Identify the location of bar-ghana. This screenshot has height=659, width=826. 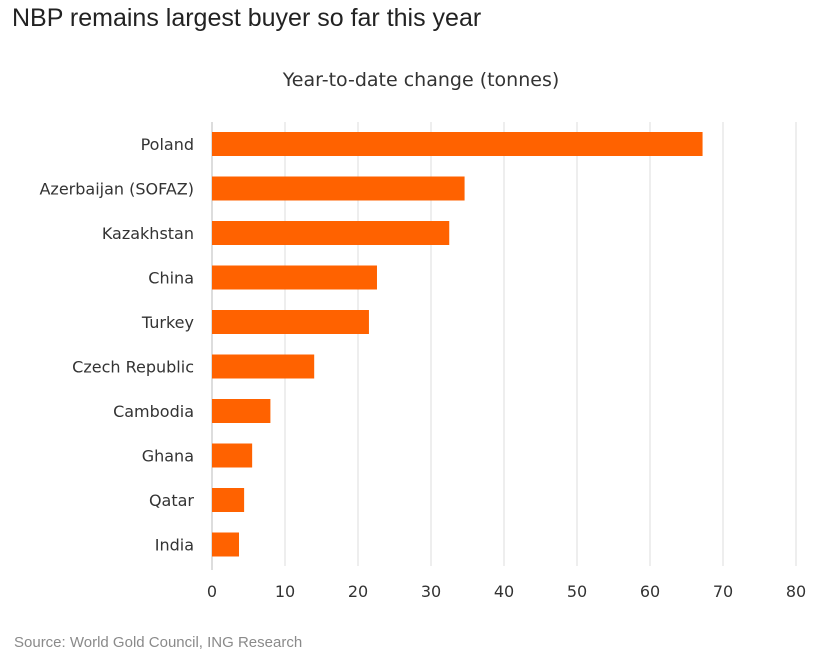
(232, 455).